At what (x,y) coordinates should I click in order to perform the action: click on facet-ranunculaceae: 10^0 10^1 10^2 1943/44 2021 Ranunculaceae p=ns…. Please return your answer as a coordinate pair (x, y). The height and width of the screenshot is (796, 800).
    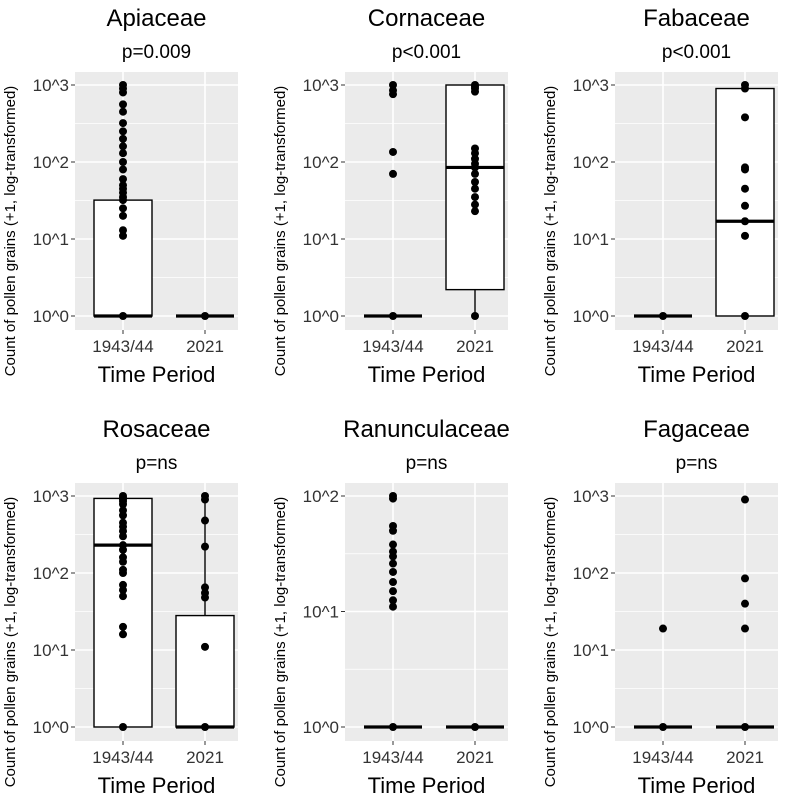
    Looking at the image, I should click on (391, 606).